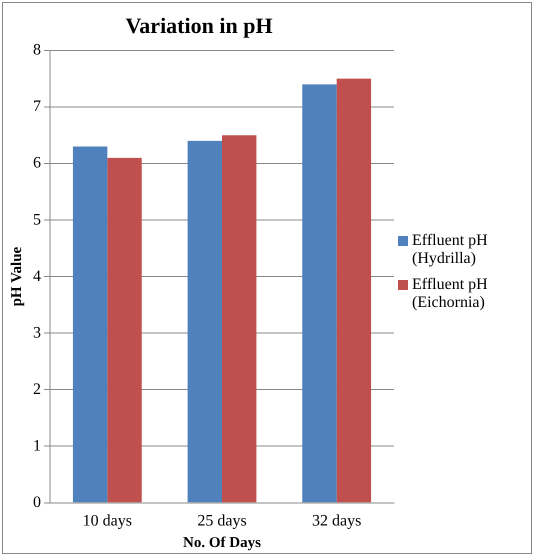 Image resolution: width=536 pixels, height=558 pixels. What do you see at coordinates (450, 294) in the screenshot?
I see `legend-label: Effluent pH (Eichornia)` at bounding box center [450, 294].